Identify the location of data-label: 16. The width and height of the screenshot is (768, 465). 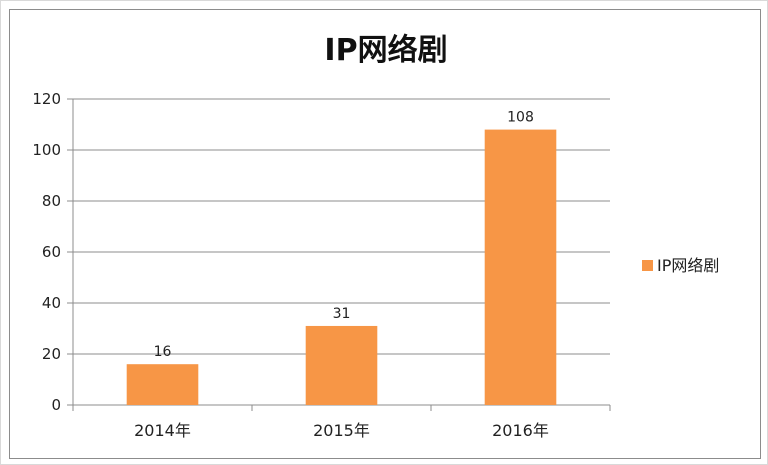
(163, 352).